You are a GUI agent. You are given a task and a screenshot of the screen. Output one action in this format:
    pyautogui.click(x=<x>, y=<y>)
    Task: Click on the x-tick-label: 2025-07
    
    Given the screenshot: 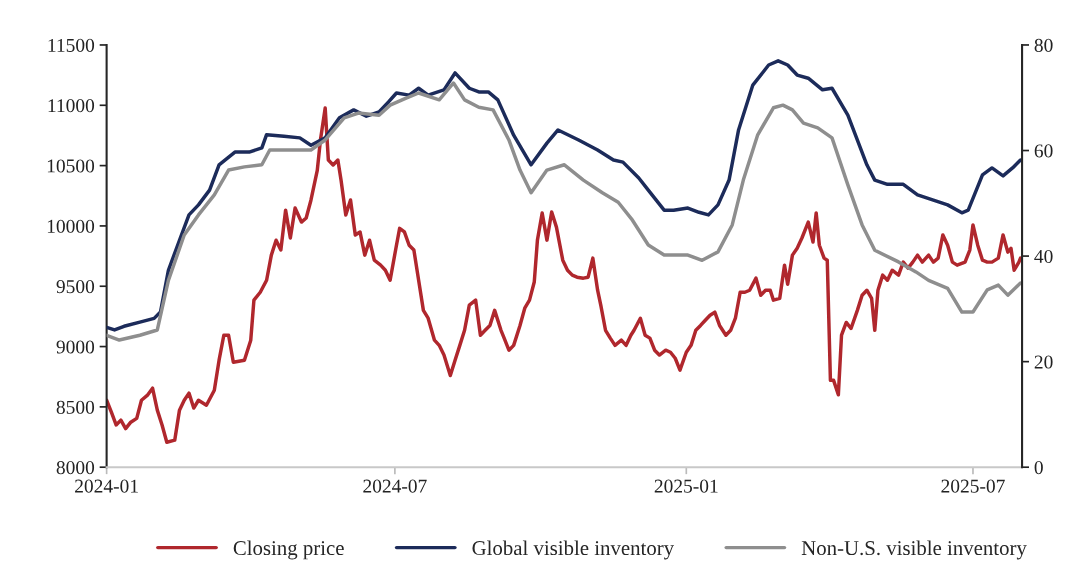 What is the action you would take?
    pyautogui.click(x=973, y=486)
    